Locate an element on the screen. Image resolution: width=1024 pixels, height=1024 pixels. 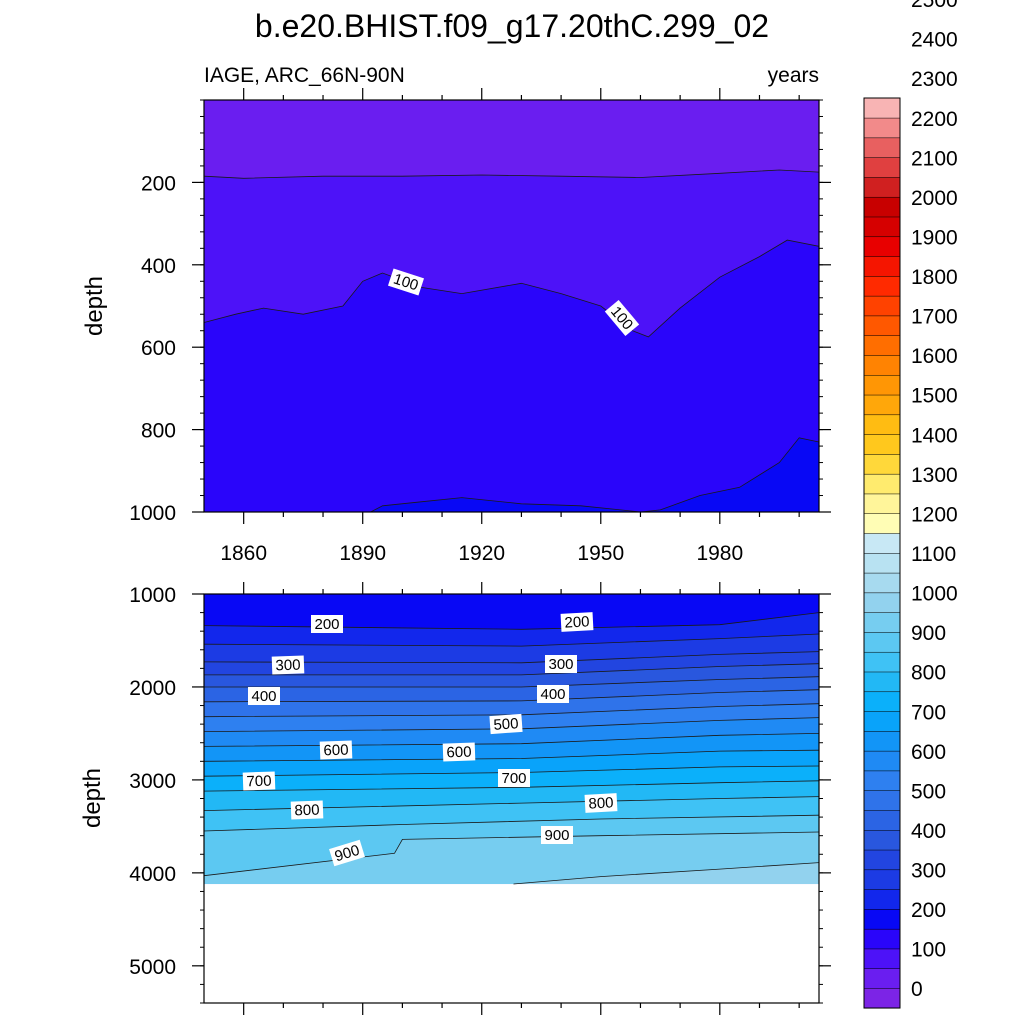
colorbar-label: 2100 is located at coordinates (934, 158).